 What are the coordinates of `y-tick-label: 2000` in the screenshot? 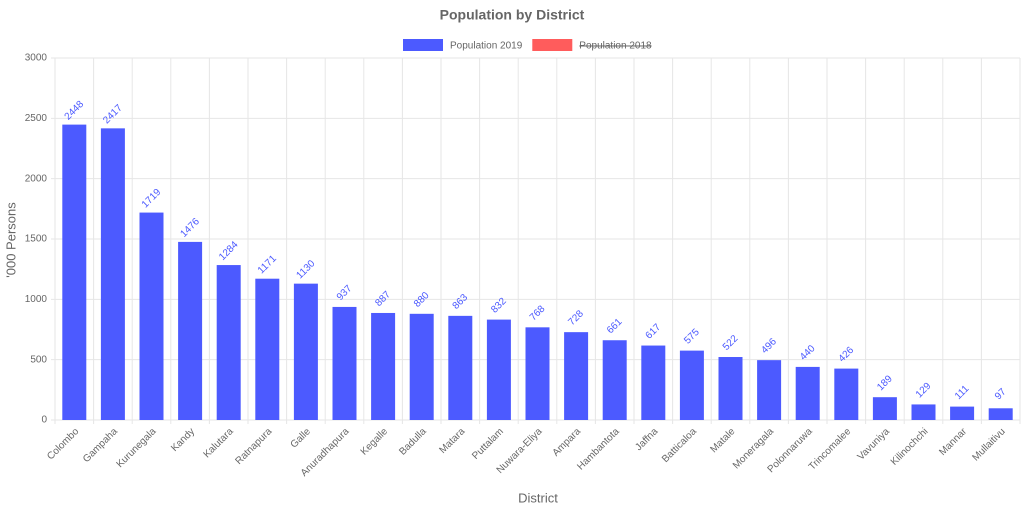 It's located at (36, 178).